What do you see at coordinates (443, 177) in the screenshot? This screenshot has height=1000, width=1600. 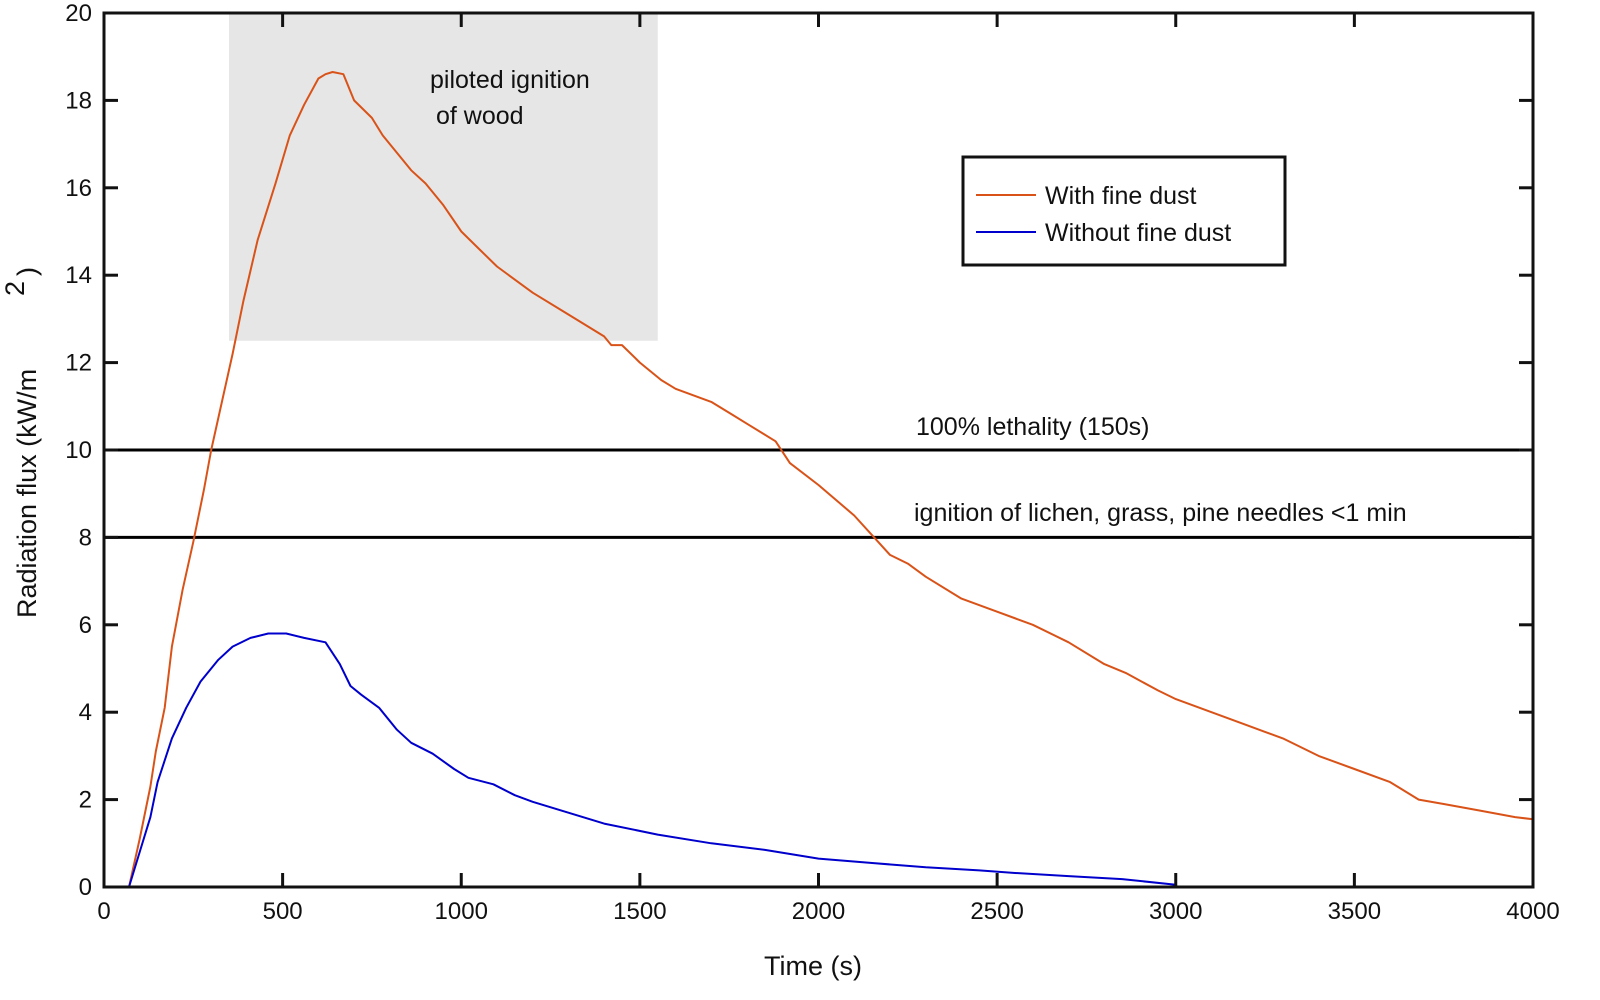 I see `shaded-region` at bounding box center [443, 177].